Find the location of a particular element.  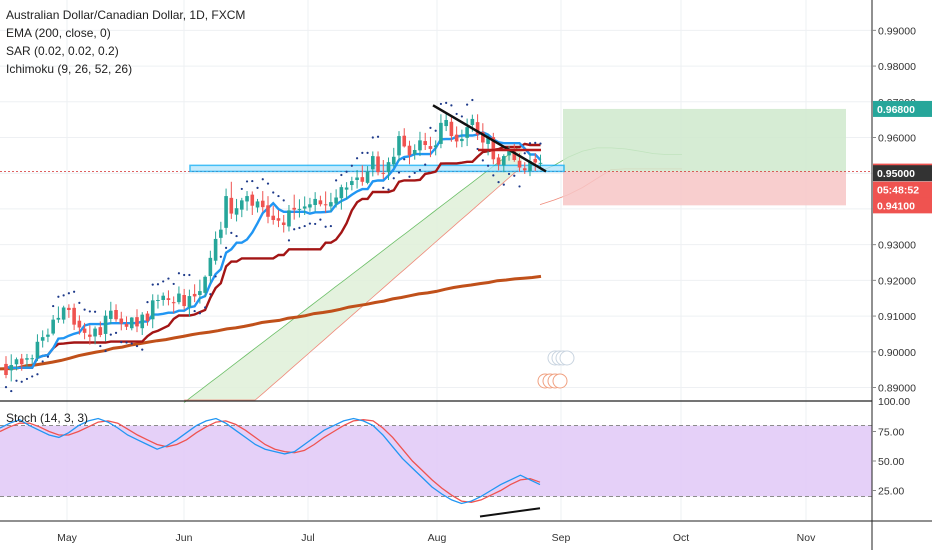

time-tick-label: Jun is located at coordinates (184, 538).